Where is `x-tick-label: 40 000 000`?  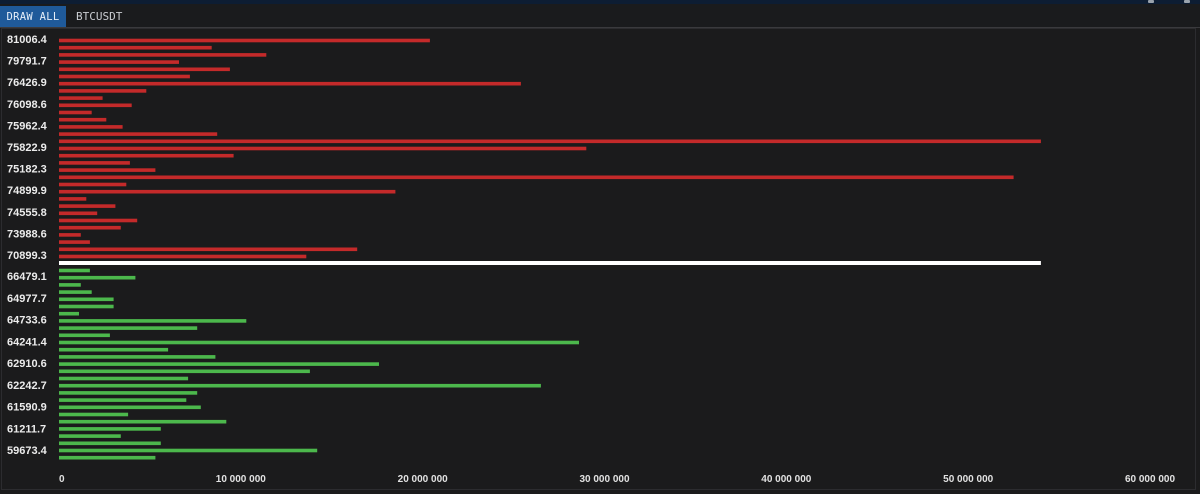
x-tick-label: 40 000 000 is located at coordinates (786, 479).